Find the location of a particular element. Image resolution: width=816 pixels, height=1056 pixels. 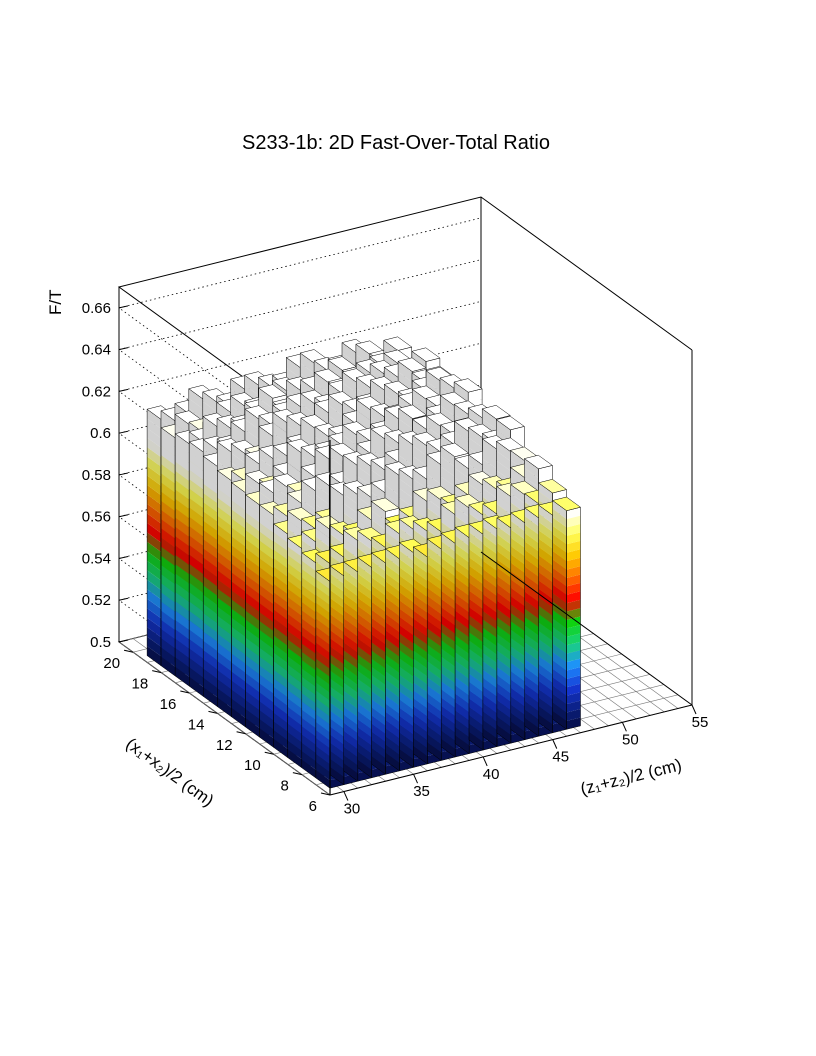

floor-line-x is located at coordinates (224, 718).